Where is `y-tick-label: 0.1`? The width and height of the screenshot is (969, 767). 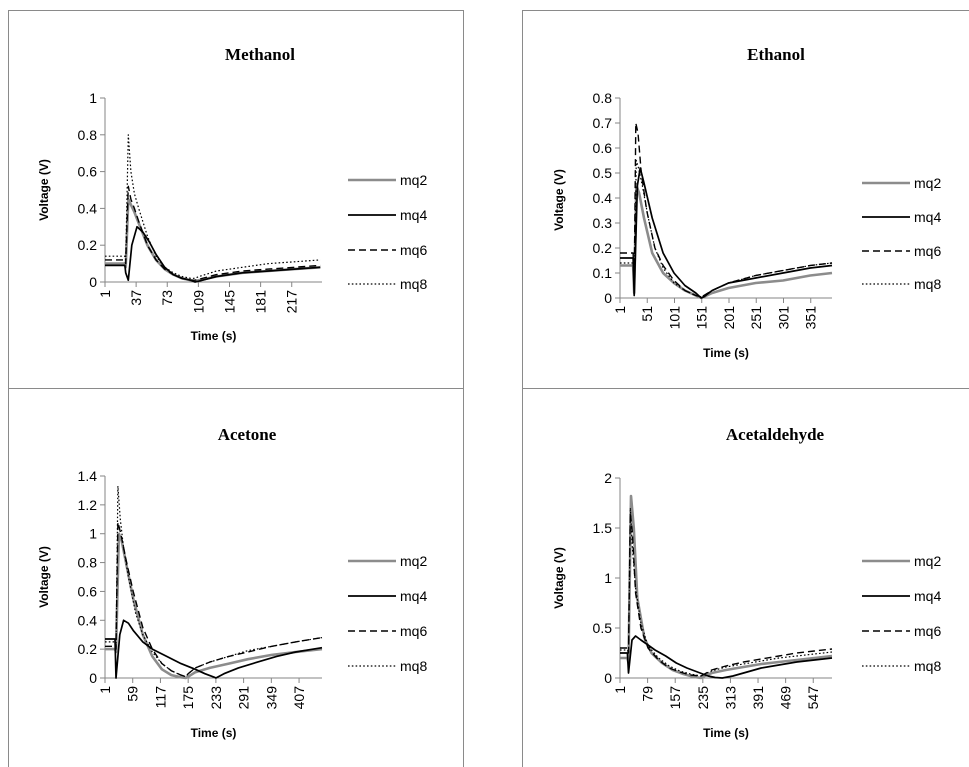
y-tick-label: 0.1 is located at coordinates (603, 273).